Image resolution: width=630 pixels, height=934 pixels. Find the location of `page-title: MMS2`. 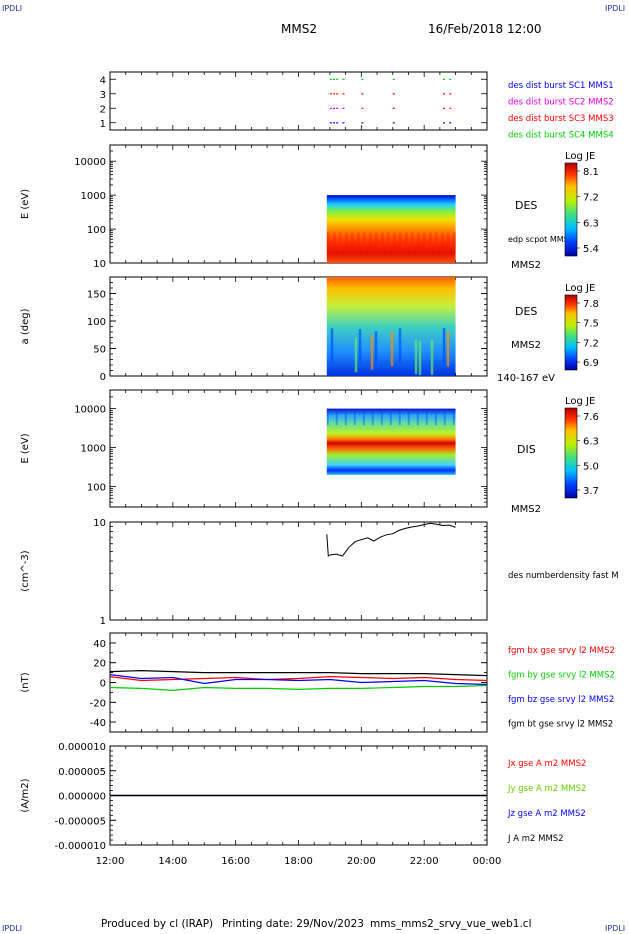

page-title: MMS2 is located at coordinates (299, 29).